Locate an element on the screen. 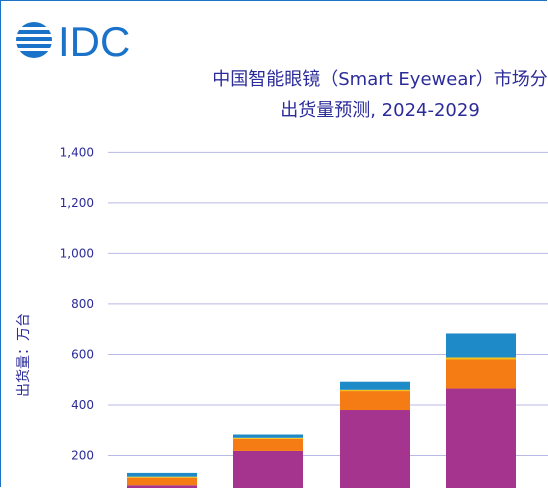  y-tick-label: 1,000 is located at coordinates (77, 253).